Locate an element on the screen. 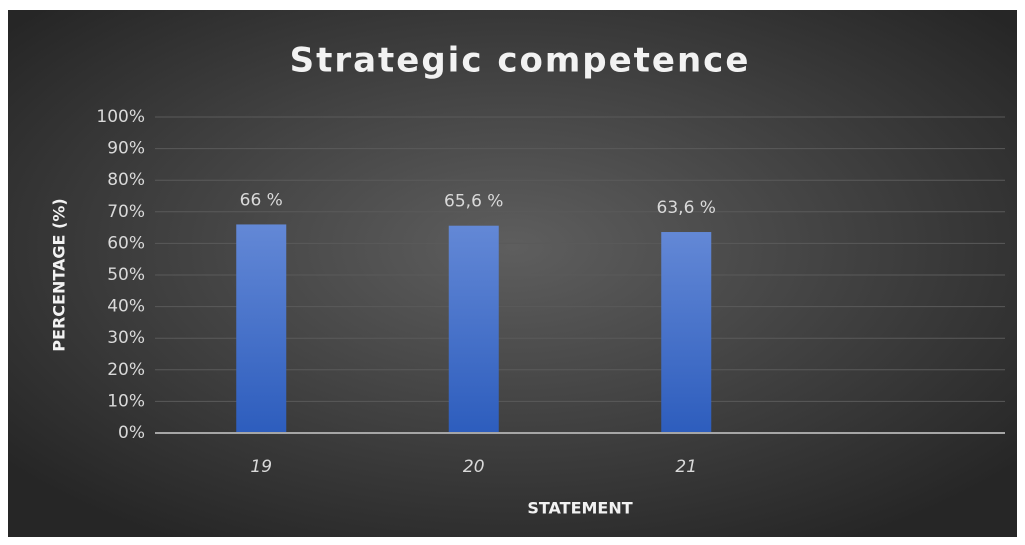  y-tick-label: 100% is located at coordinates (120, 117).